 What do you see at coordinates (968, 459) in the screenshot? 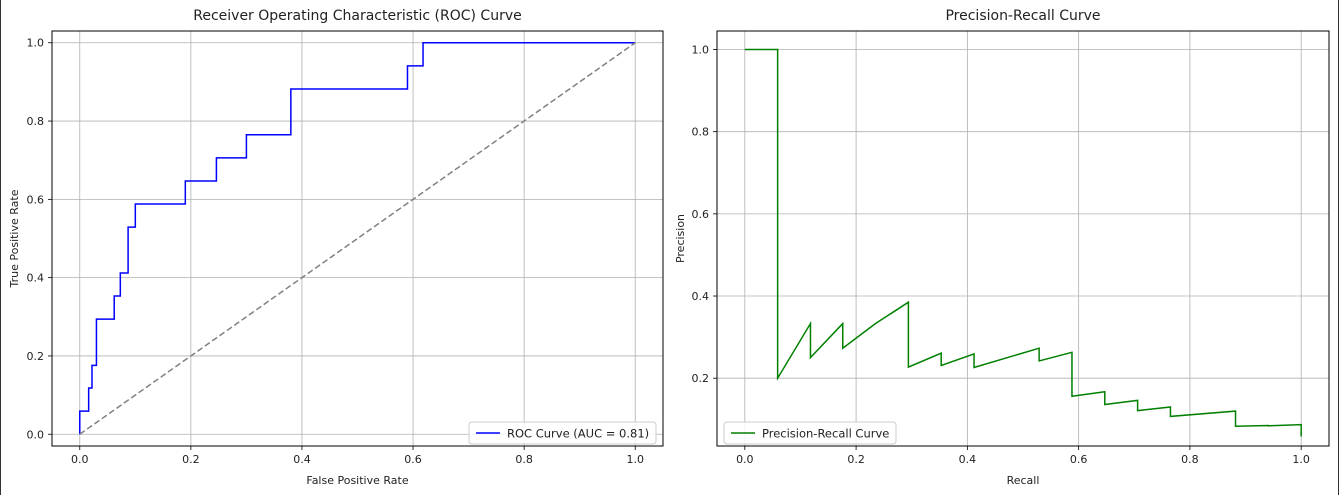
I see `pr-xtick-label: 0.4` at bounding box center [968, 459].